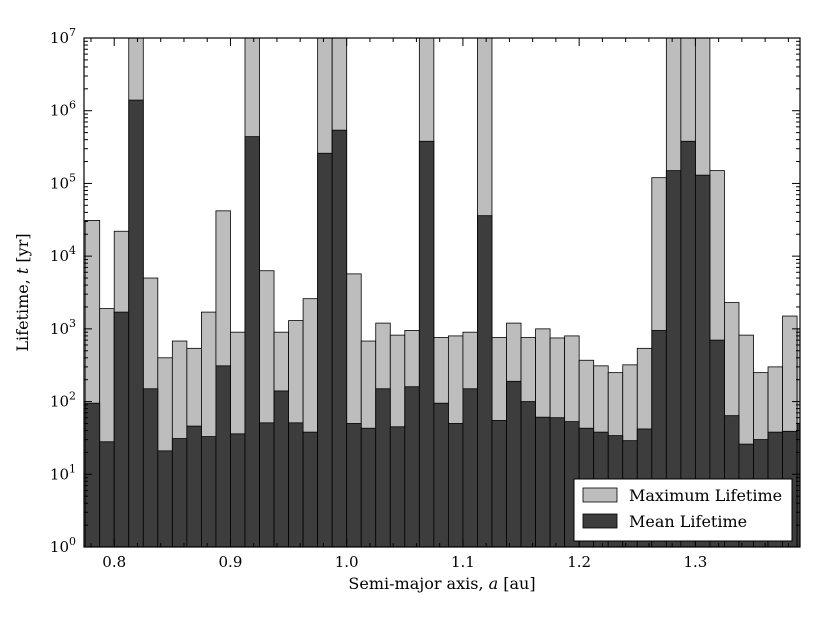 Image resolution: width=830 pixels, height=623 pixels. Describe the element at coordinates (63, 36) in the screenshot. I see `y-tick-label: 10⁷` at that location.